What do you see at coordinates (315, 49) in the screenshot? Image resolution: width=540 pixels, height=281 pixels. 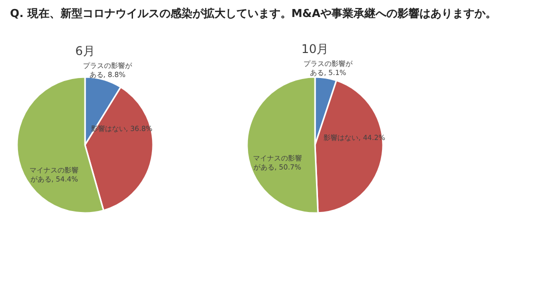 I see `chart-title: 10月` at bounding box center [315, 49].